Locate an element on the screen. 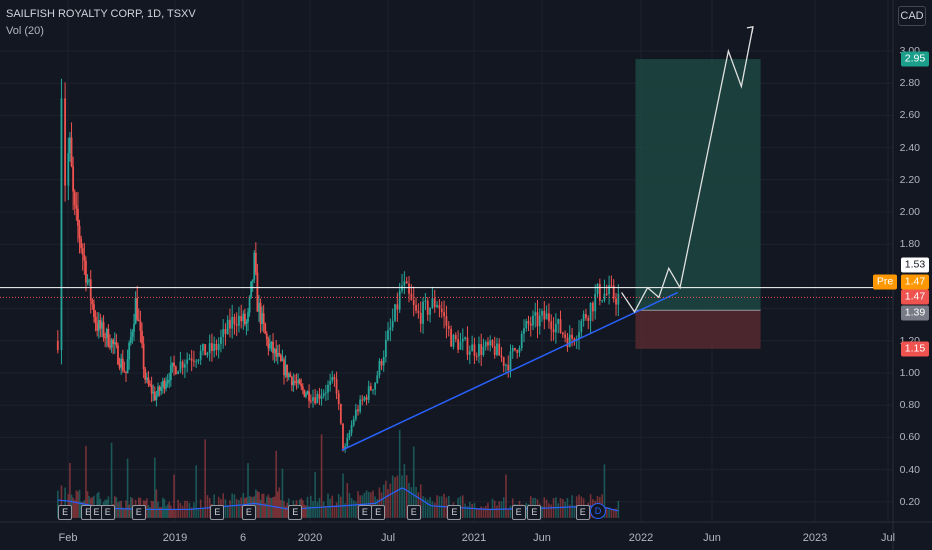  time-tick: 2022 is located at coordinates (641, 538).